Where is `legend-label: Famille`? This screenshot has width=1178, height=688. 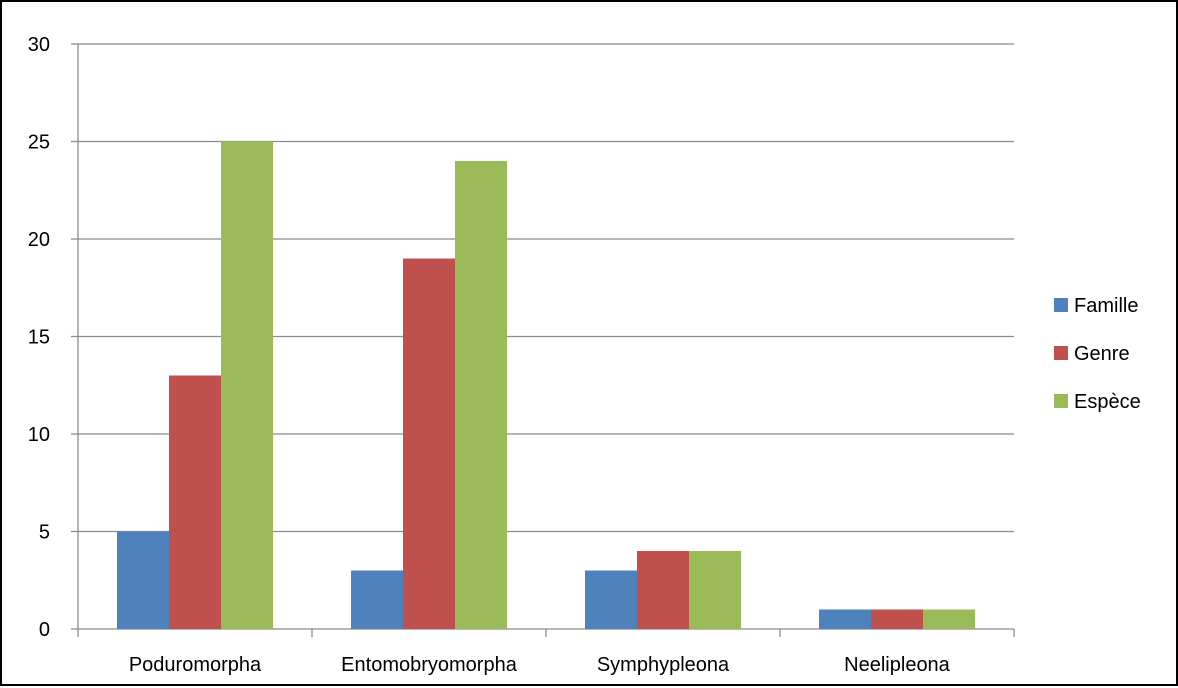 legend-label: Famille is located at coordinates (1106, 306).